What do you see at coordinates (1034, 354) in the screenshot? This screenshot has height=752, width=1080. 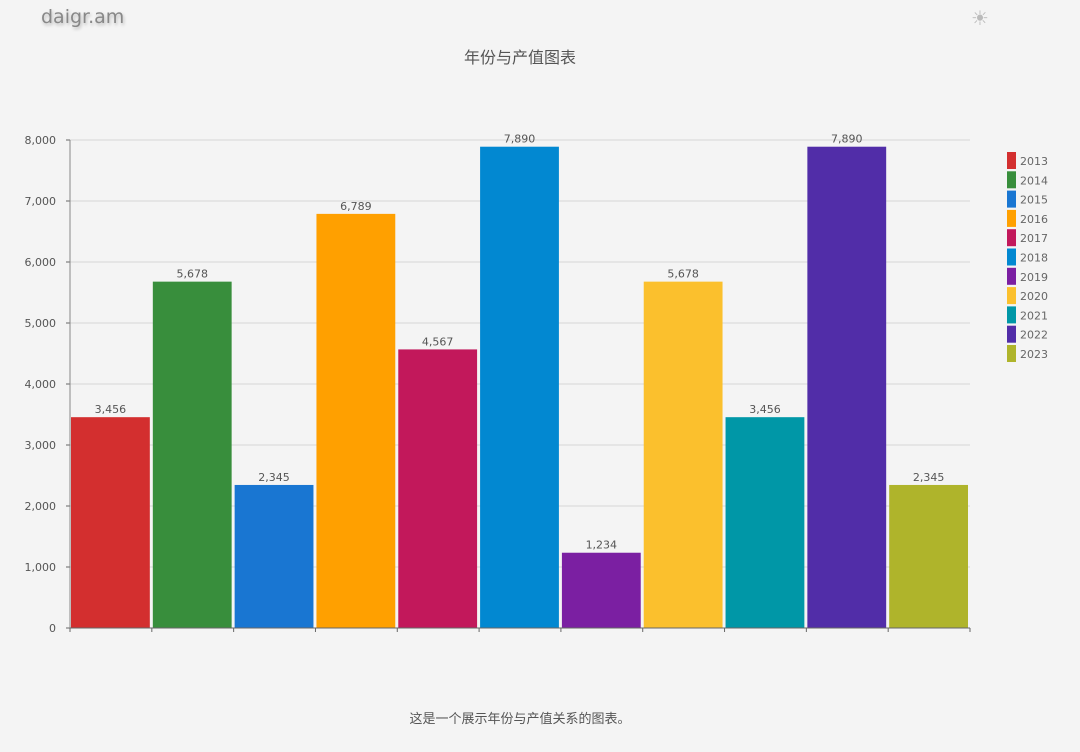 I see `legend-label: 2023` at bounding box center [1034, 354].